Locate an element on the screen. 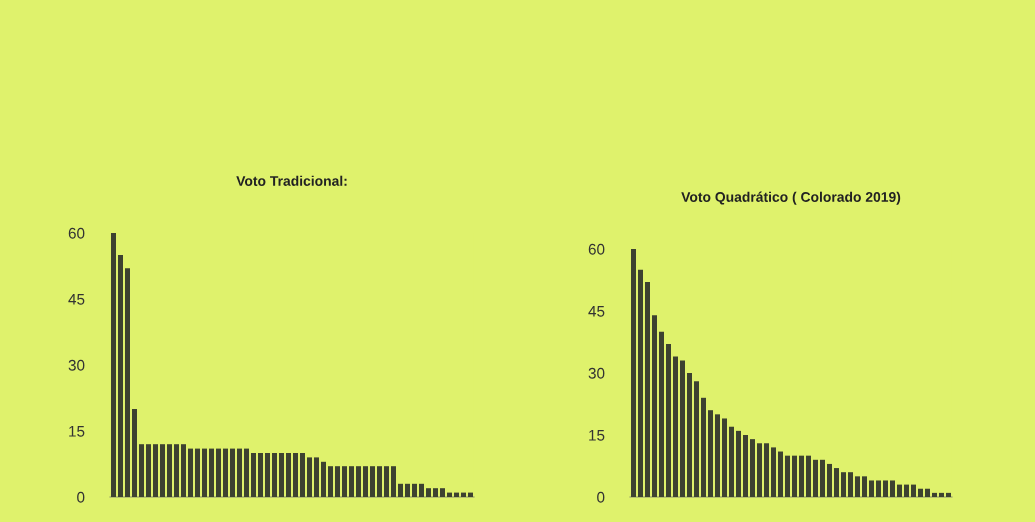 The image size is (1035, 522). y-tick-label: 60 is located at coordinates (76, 233).